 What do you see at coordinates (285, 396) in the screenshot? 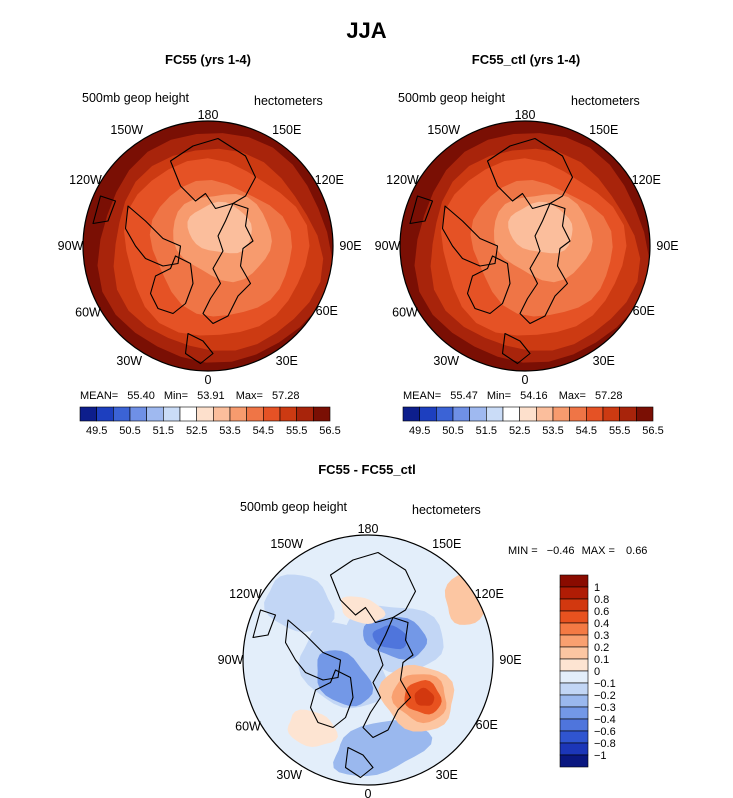
I see `panel1-max: 57.28` at bounding box center [285, 396].